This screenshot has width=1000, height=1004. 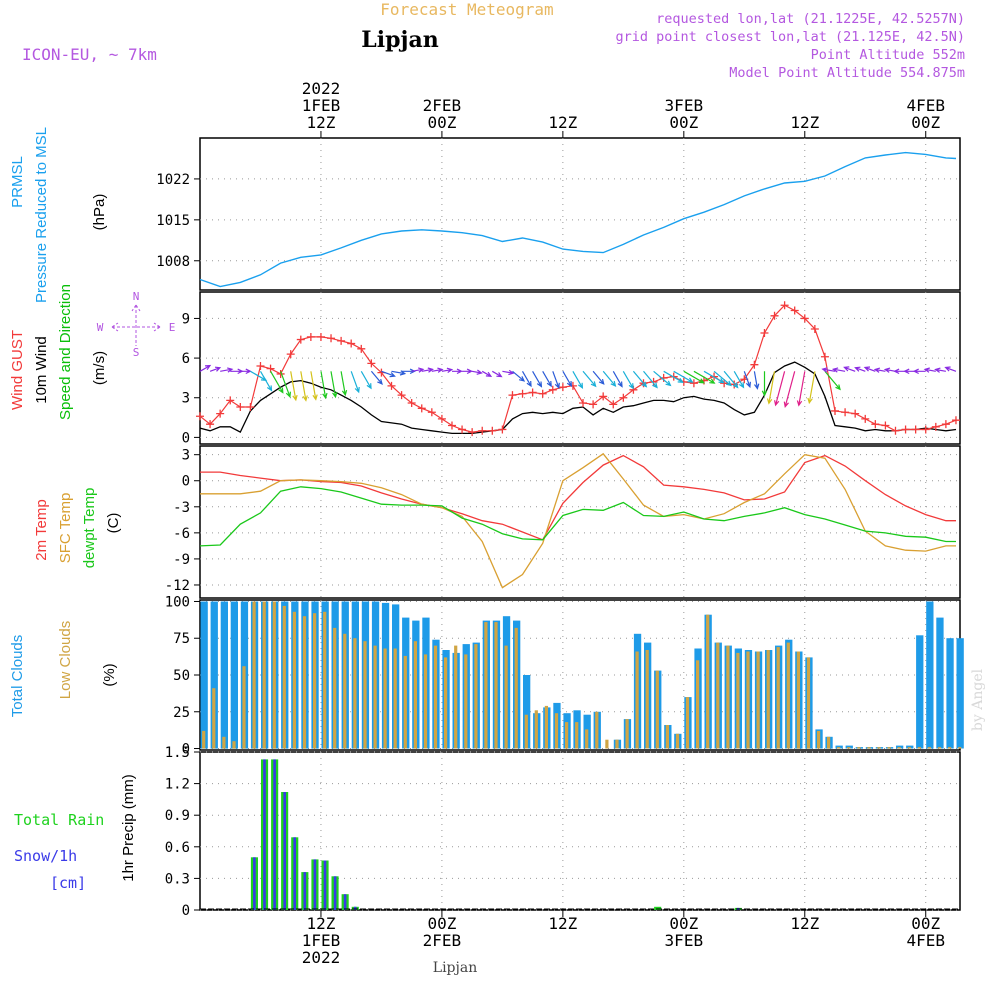 I want to click on compass-n: N, so click(x=136, y=296).